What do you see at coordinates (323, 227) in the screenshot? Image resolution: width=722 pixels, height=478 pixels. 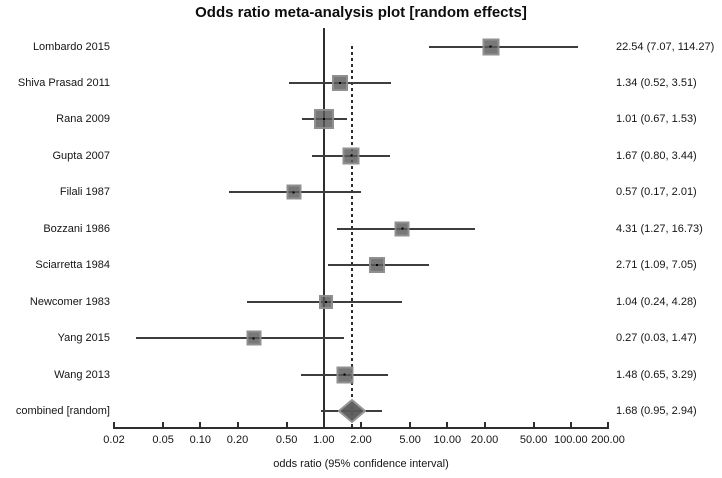 I see `reference-line-unity` at bounding box center [323, 227].